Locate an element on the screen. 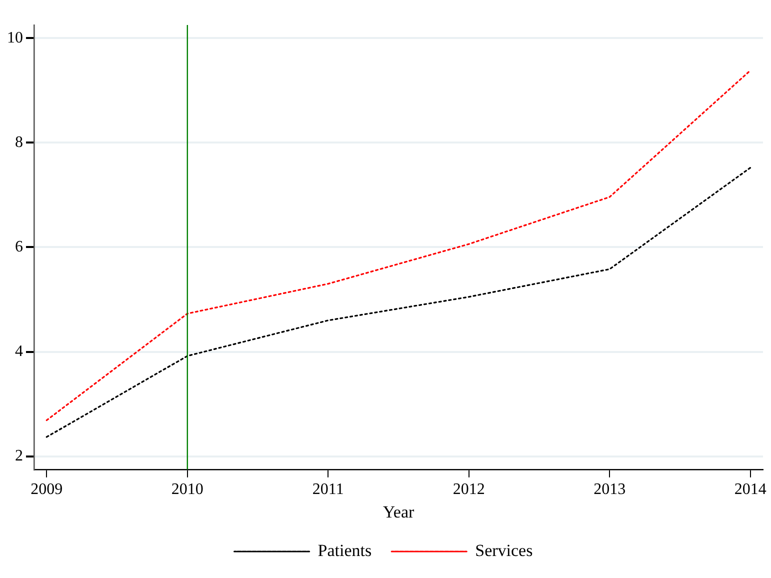 The width and height of the screenshot is (771, 578). x-tick-label: 2010 is located at coordinates (187, 489).